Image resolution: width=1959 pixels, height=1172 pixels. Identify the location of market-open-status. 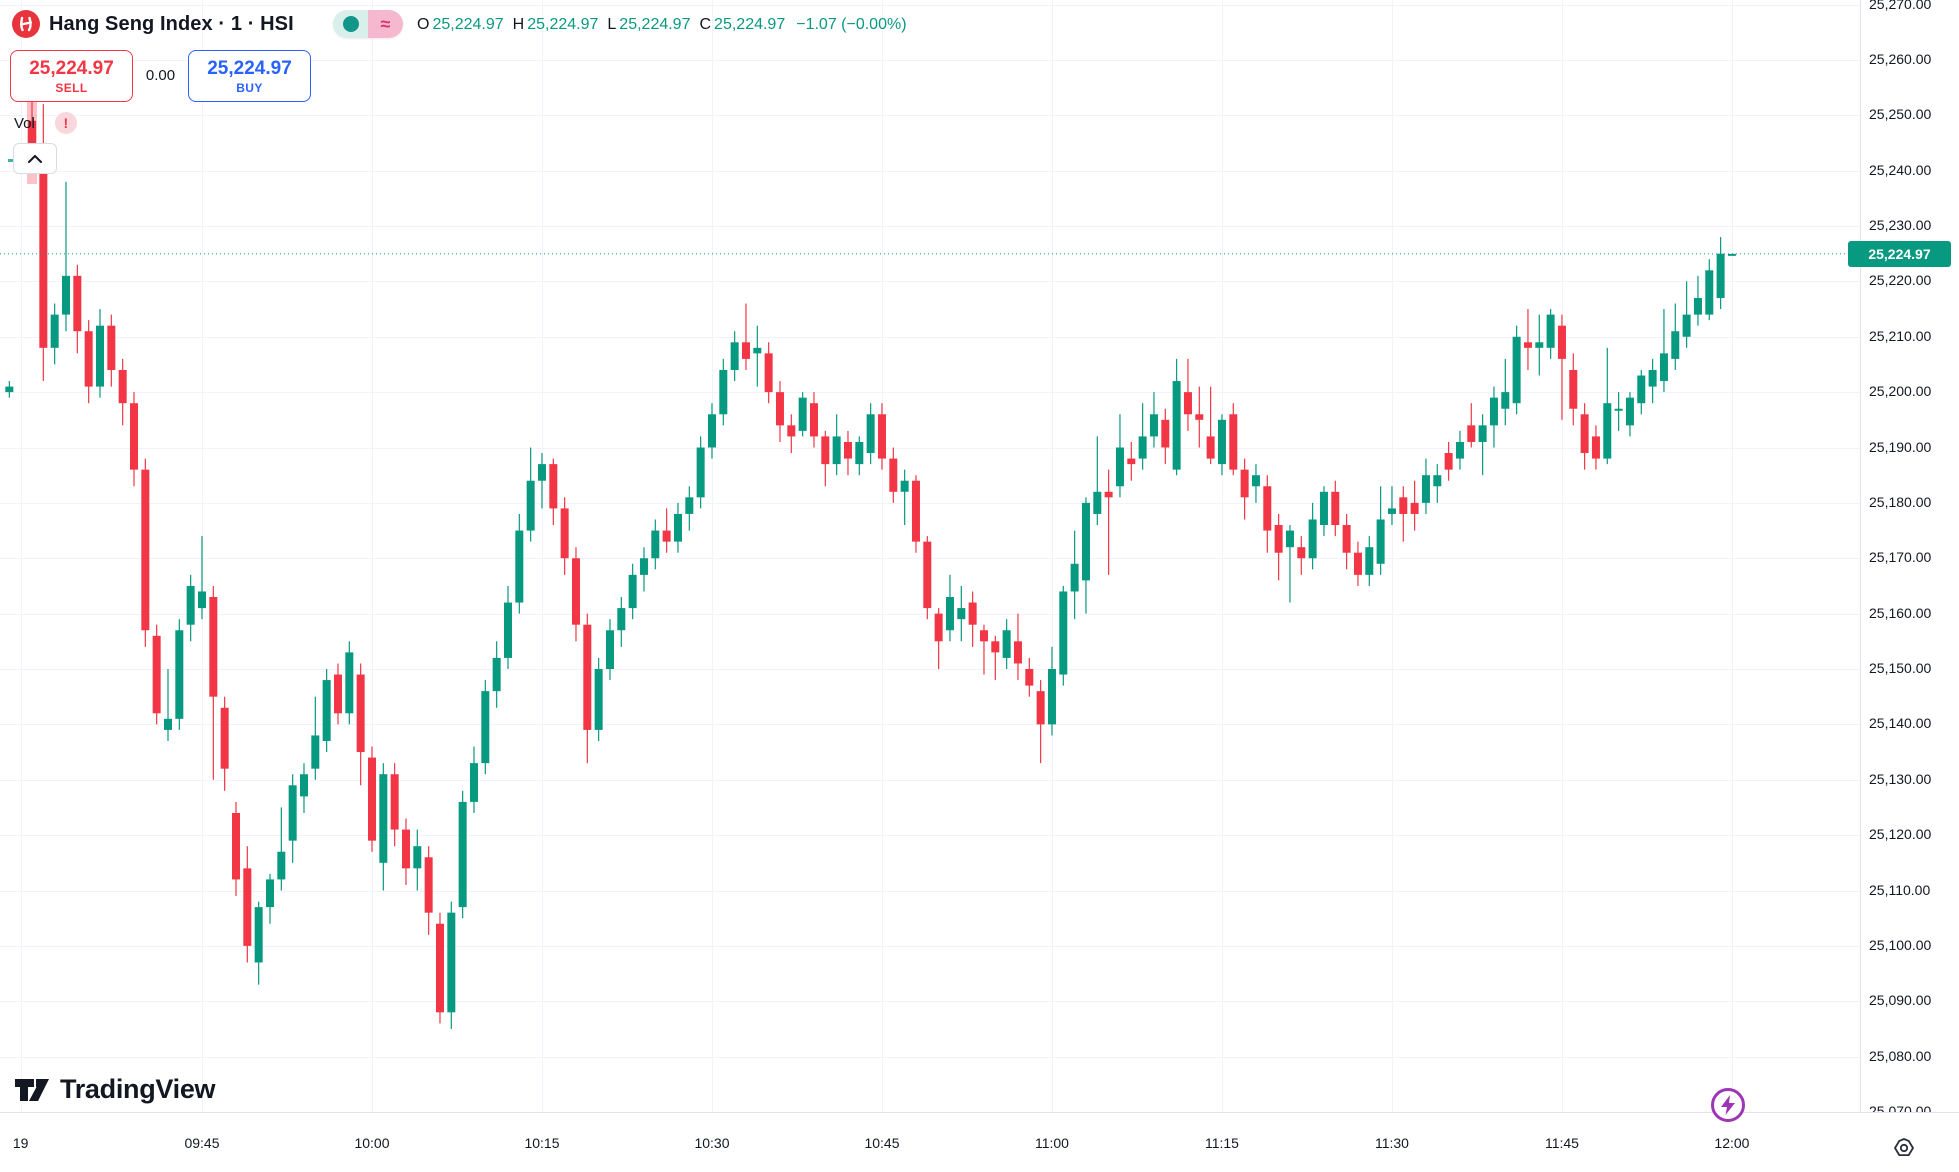
(350, 24).